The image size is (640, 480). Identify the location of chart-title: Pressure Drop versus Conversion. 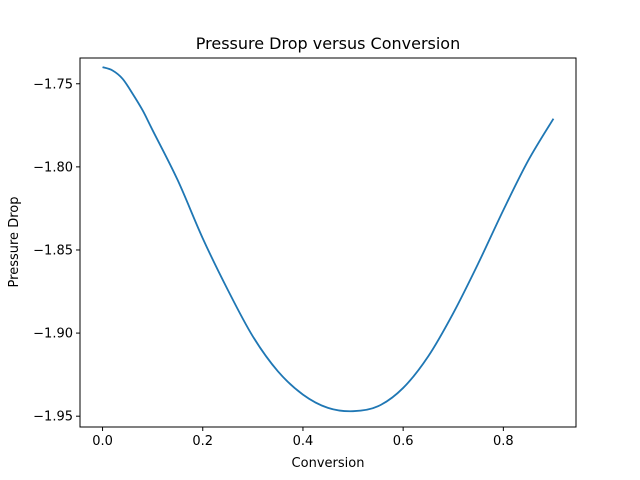
(328, 43).